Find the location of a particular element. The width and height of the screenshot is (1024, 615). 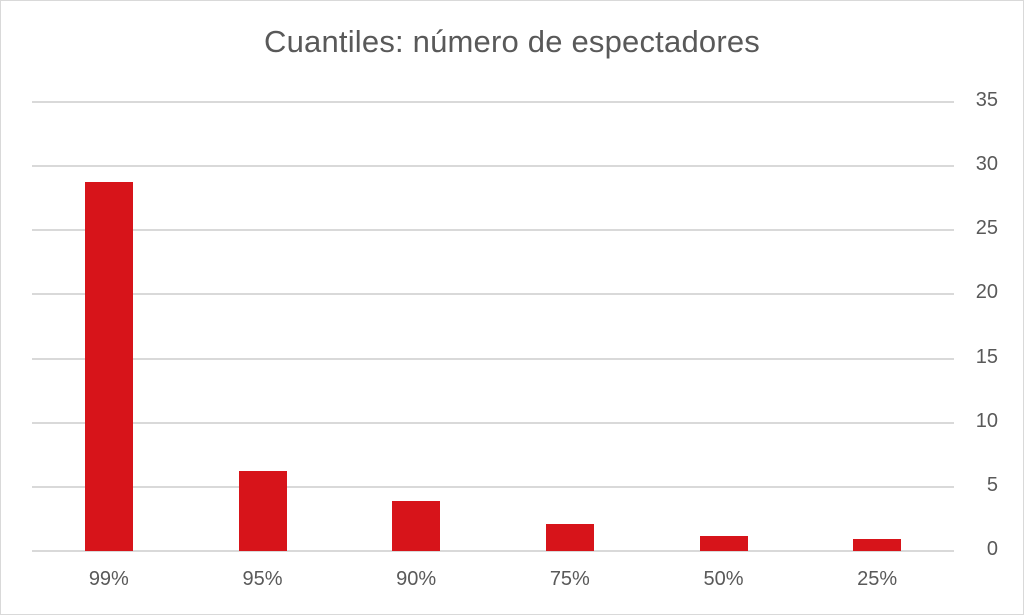

y-tick-label: 10 is located at coordinates (986, 420).